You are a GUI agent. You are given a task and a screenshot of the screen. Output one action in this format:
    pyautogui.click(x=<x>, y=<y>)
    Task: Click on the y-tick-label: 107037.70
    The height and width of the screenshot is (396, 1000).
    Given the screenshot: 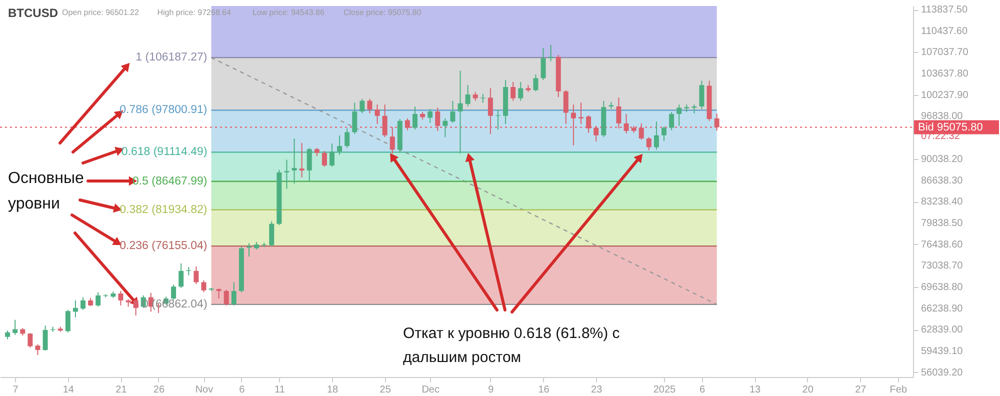 What is the action you would take?
    pyautogui.click(x=945, y=52)
    